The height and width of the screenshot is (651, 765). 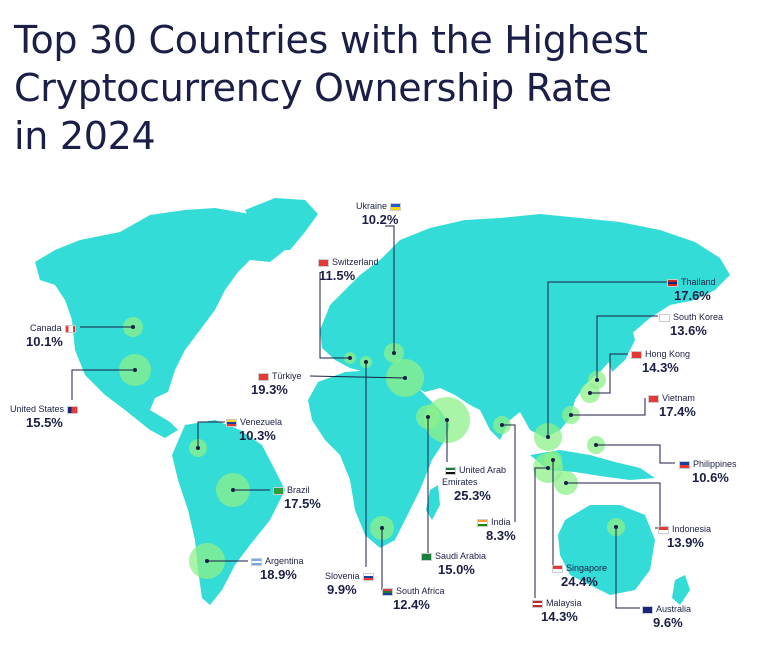 What do you see at coordinates (609, 373) in the screenshot?
I see `hong-kong-leader` at bounding box center [609, 373].